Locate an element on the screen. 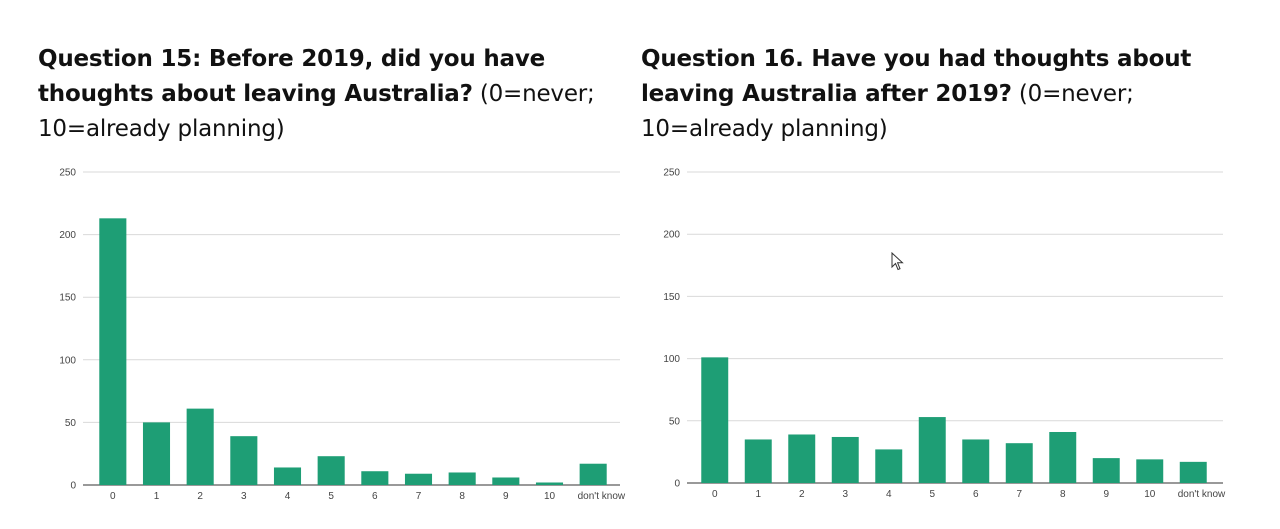  mouse-pointer-icon is located at coordinates (897, 261).